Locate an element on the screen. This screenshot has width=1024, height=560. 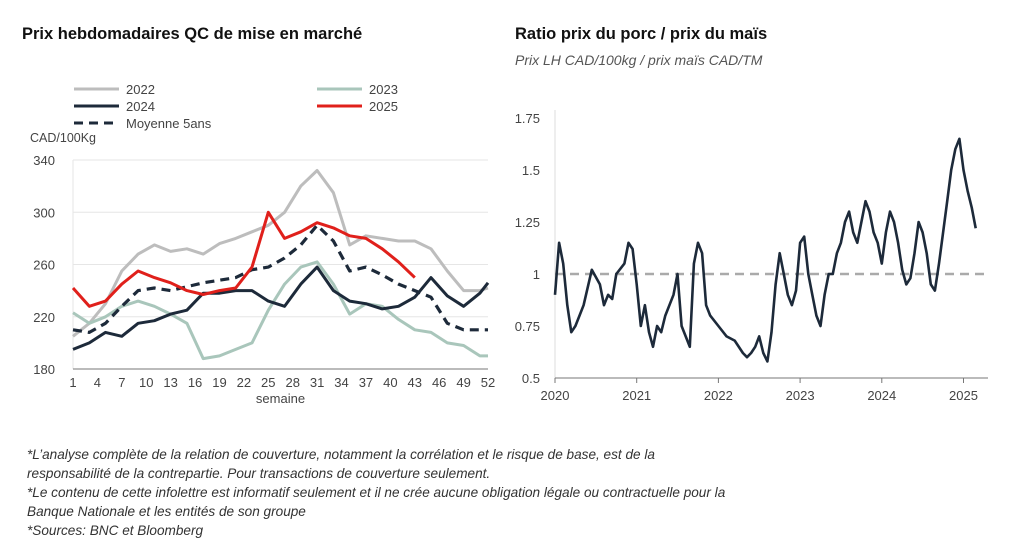
y-tick-label: 220 is located at coordinates (44, 317).